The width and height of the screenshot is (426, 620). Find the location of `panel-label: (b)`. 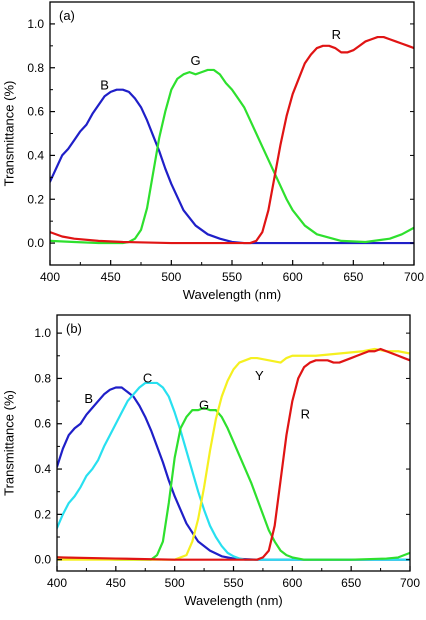

panel-label: (b) is located at coordinates (74, 328).